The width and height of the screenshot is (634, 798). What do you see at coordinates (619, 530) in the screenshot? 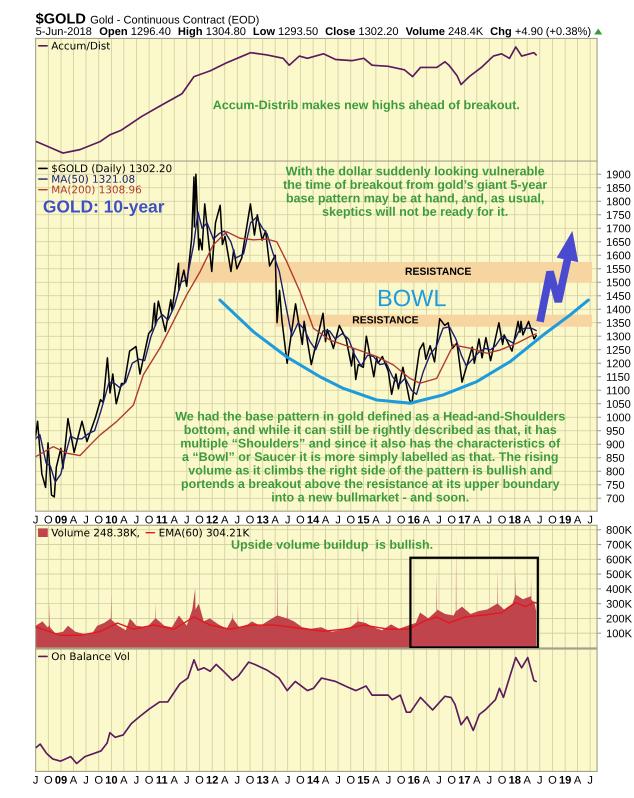
I see `y-tick-label: 800K` at bounding box center [619, 530].